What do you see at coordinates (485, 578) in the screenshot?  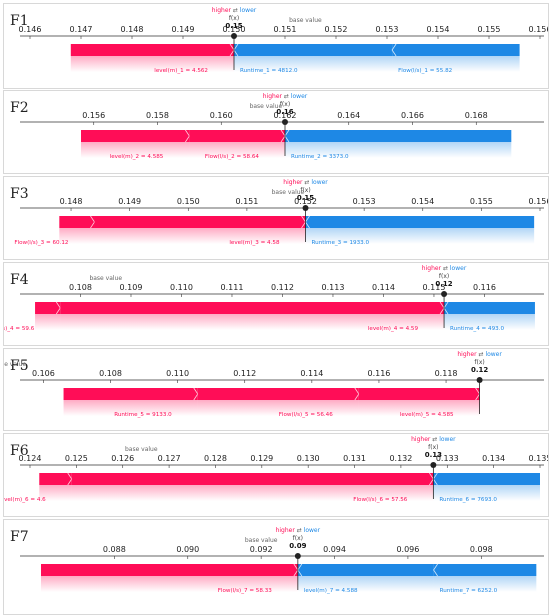 I see `negative-force-segment: Runtime_7 = 6252.0` at bounding box center [485, 578].